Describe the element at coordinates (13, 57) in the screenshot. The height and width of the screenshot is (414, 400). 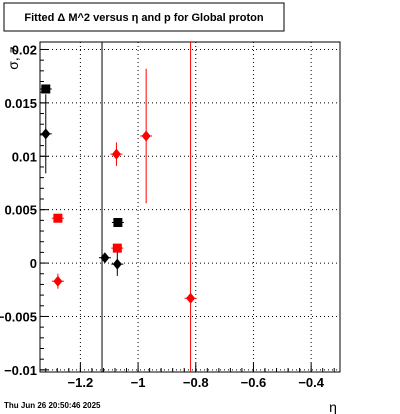
I see `y-axis-title: σ, z` at that location.